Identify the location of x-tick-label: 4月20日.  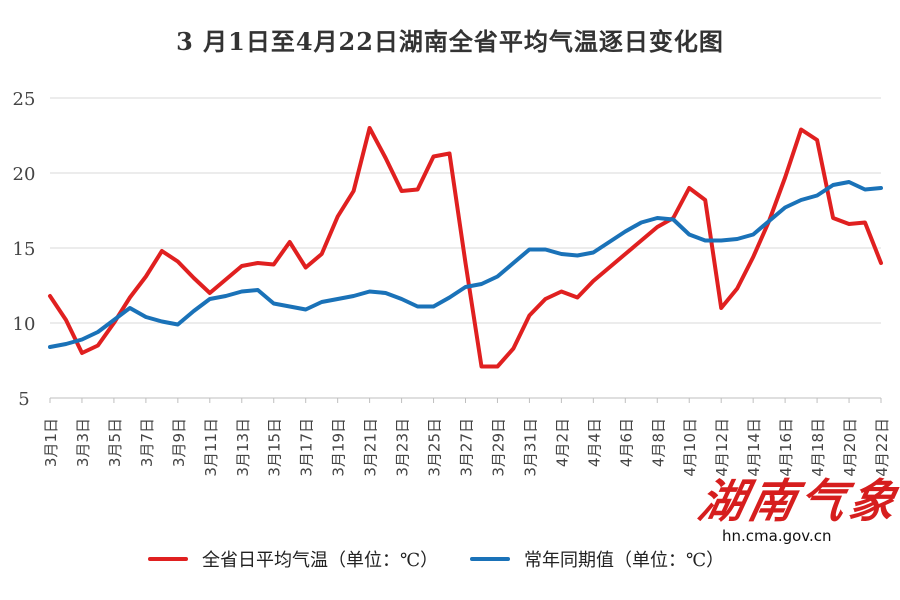
(850, 447).